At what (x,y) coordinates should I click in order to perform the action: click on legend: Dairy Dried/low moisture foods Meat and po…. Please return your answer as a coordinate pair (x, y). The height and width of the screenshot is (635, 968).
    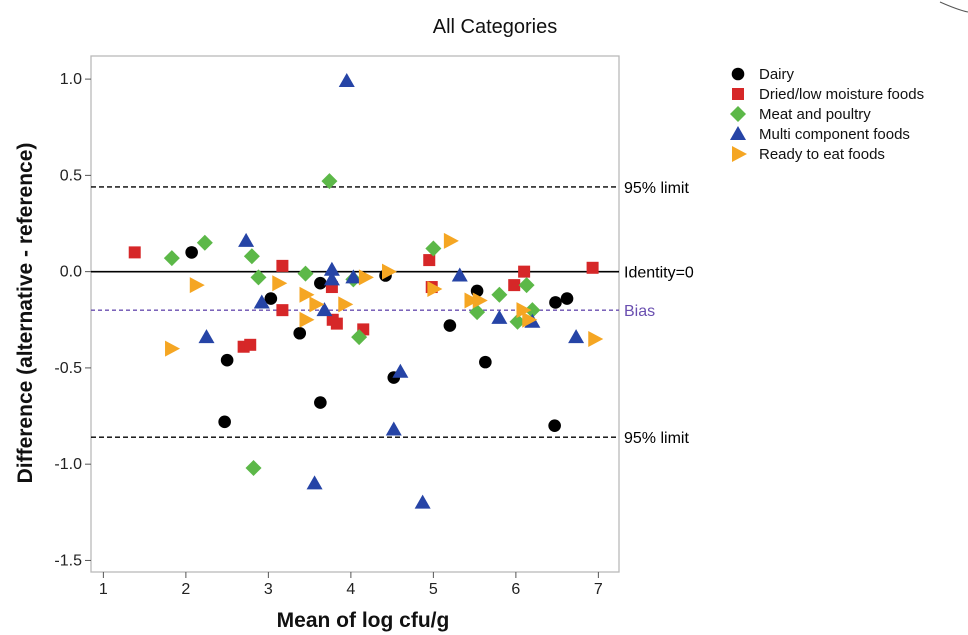
    Looking at the image, I should click on (827, 114).